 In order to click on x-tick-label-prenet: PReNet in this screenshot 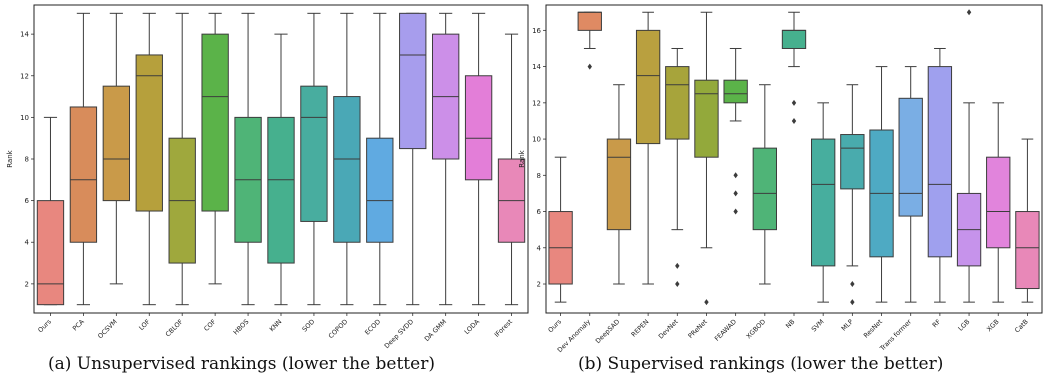, I will do `click(698, 328)`.